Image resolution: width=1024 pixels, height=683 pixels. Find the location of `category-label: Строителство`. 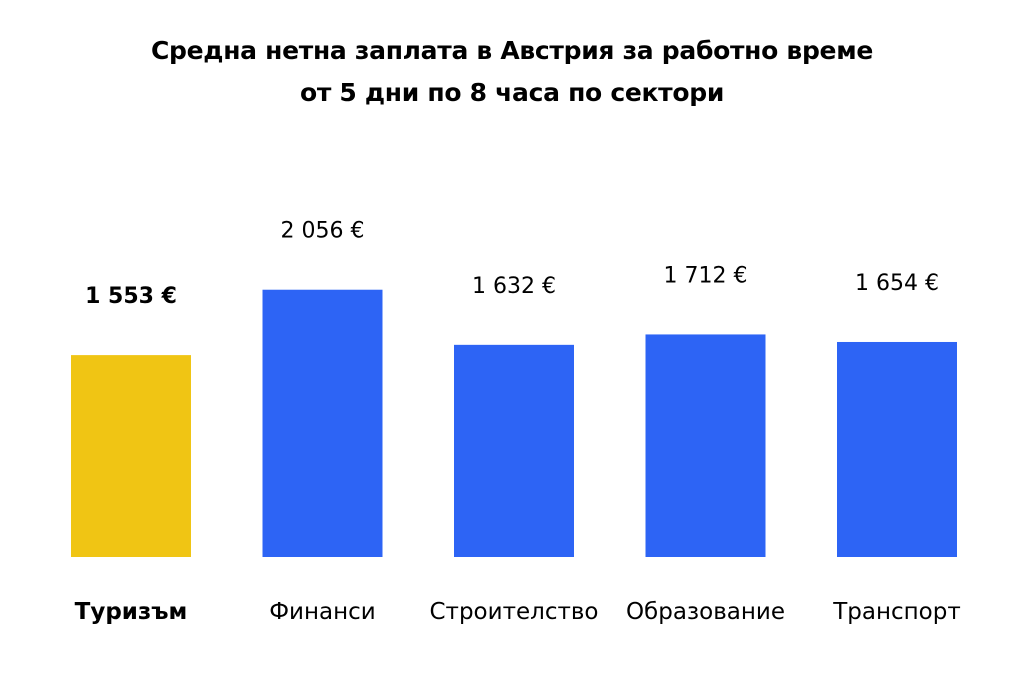

category-label: Строителство is located at coordinates (514, 612).